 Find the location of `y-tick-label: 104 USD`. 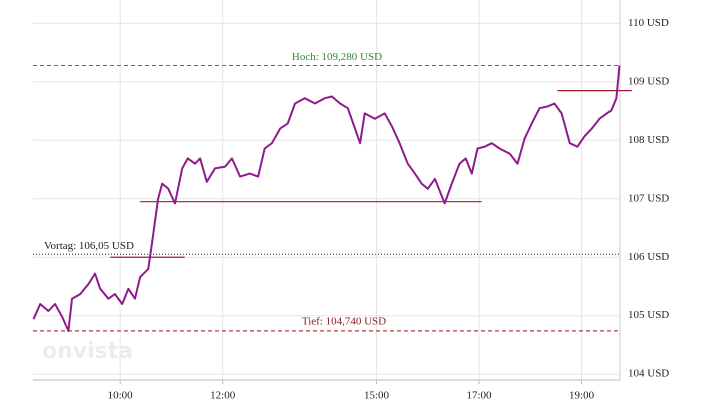

y-tick-label: 104 USD is located at coordinates (648, 374).